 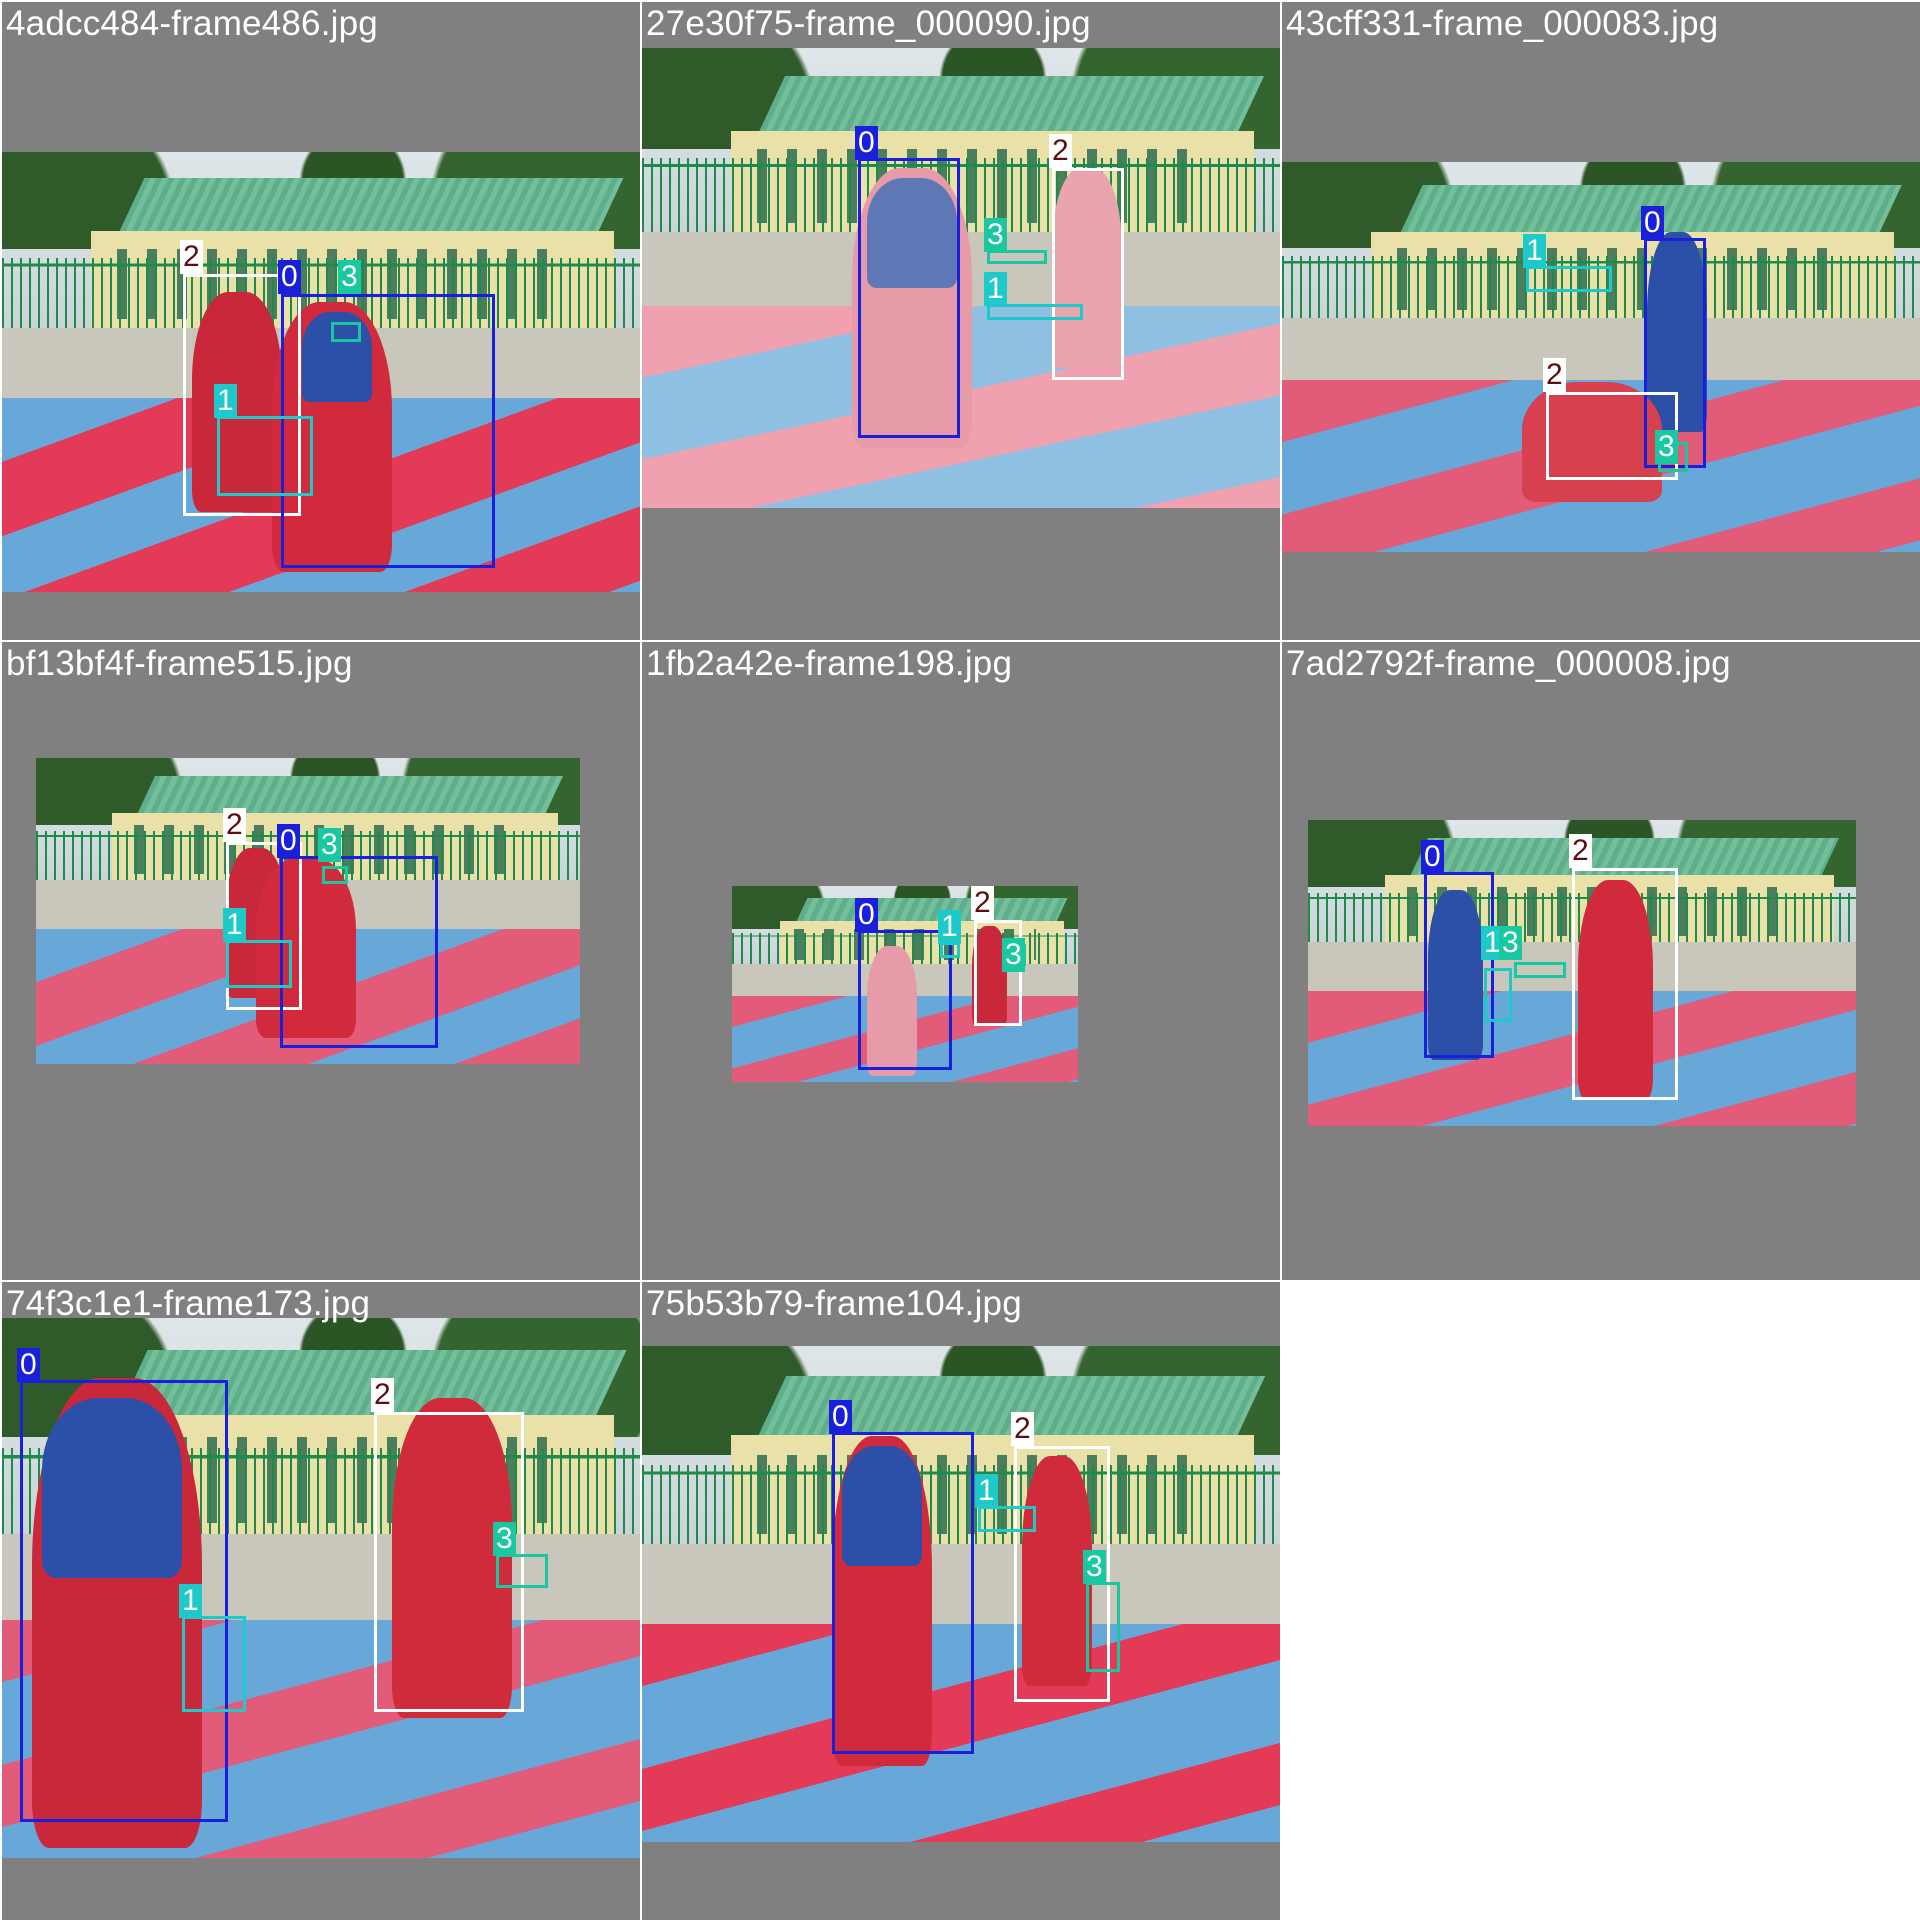 I want to click on tile-filename: 43cff331-frame_000083.jpg, so click(x=1502, y=23).